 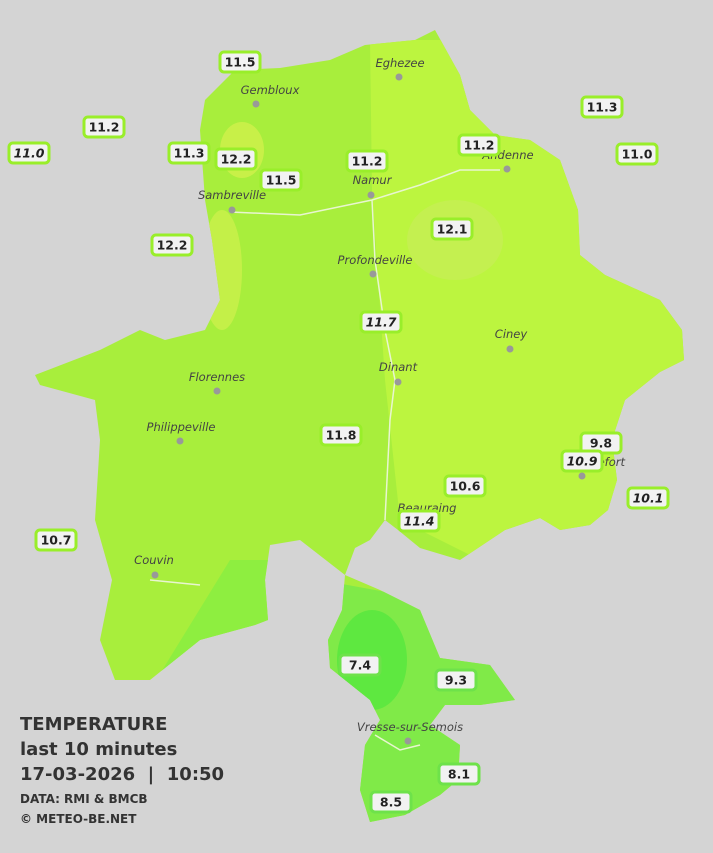 I want to click on station-value: 10.6, so click(x=465, y=486).